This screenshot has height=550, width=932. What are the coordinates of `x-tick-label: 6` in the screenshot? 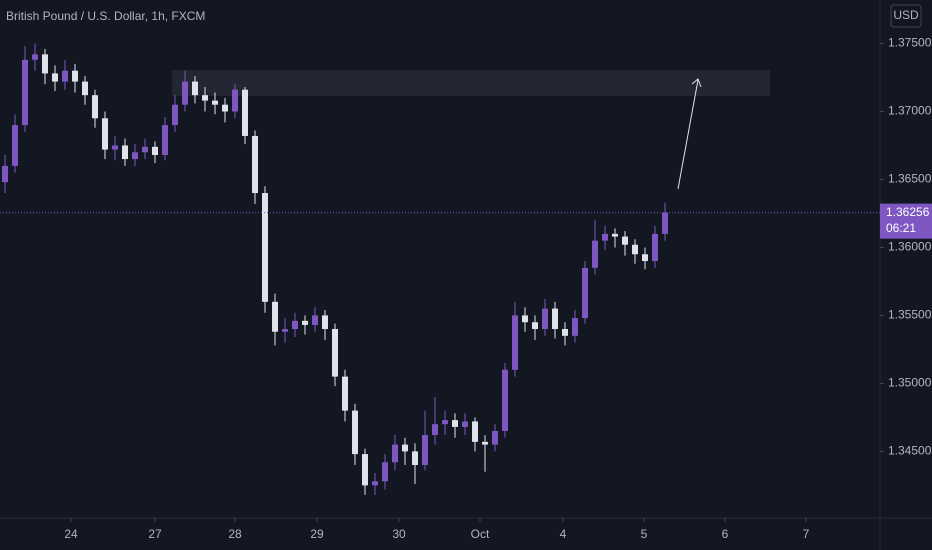 It's located at (725, 534).